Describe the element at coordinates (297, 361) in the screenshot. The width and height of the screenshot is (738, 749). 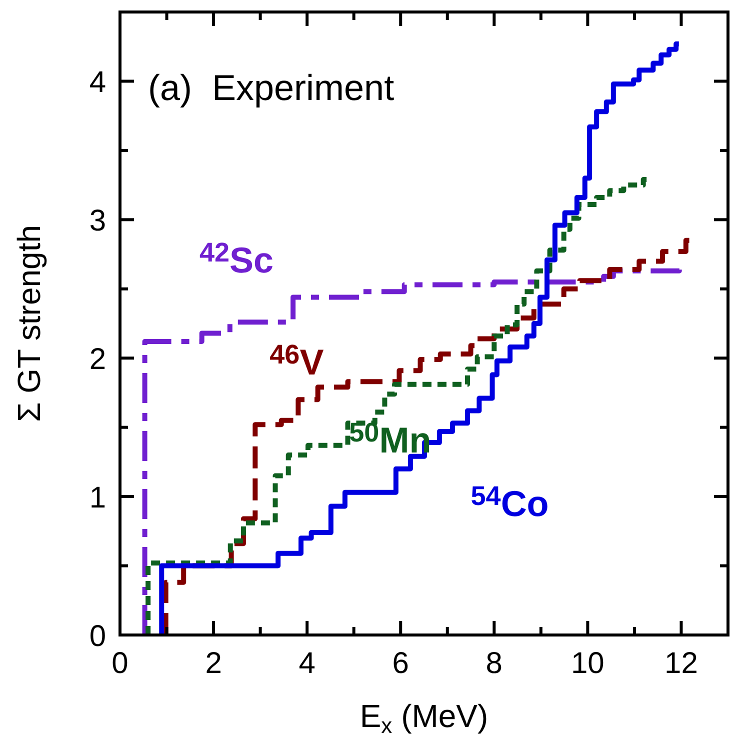
I see `series-label: $^{46}$V` at that location.